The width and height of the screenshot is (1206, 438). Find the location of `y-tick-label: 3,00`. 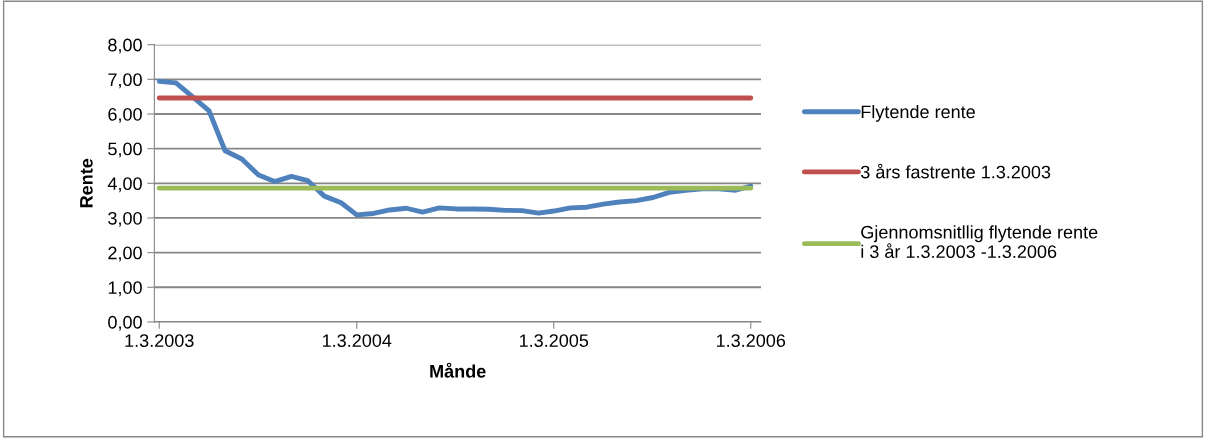

y-tick-label: 3,00 is located at coordinates (125, 219).